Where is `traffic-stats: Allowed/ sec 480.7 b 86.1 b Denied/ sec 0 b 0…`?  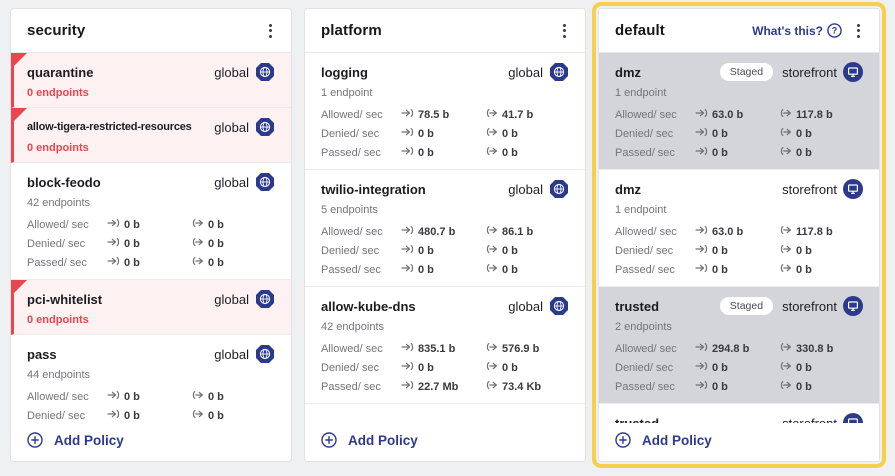 traffic-stats: Allowed/ sec 480.7 b 86.1 b Denied/ sec 0 b 0… is located at coordinates (445, 250).